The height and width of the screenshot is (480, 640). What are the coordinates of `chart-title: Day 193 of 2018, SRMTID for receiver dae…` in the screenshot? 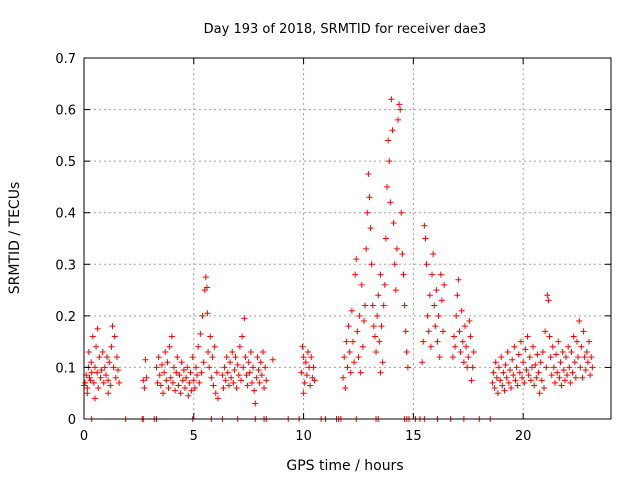 It's located at (345, 29).